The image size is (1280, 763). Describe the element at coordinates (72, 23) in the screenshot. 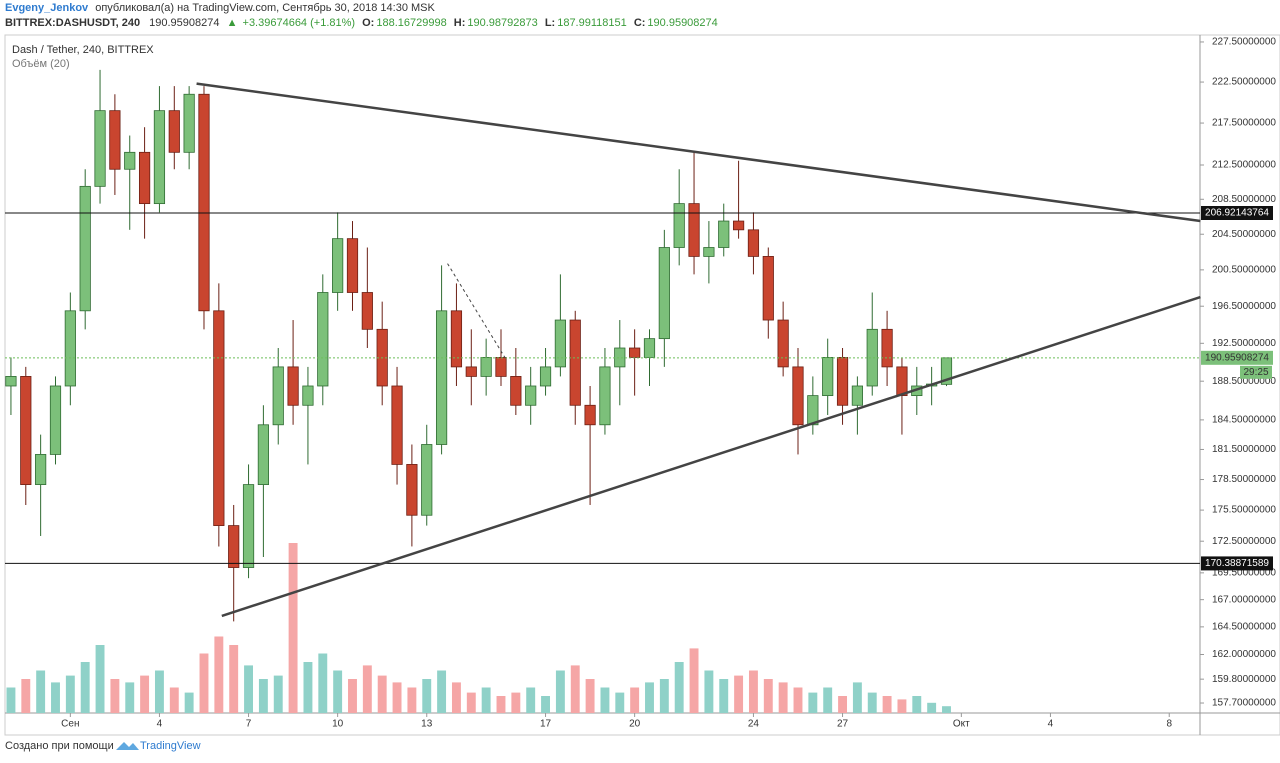

I see `symbol: BITTREX:DASHUSDT, 240` at that location.